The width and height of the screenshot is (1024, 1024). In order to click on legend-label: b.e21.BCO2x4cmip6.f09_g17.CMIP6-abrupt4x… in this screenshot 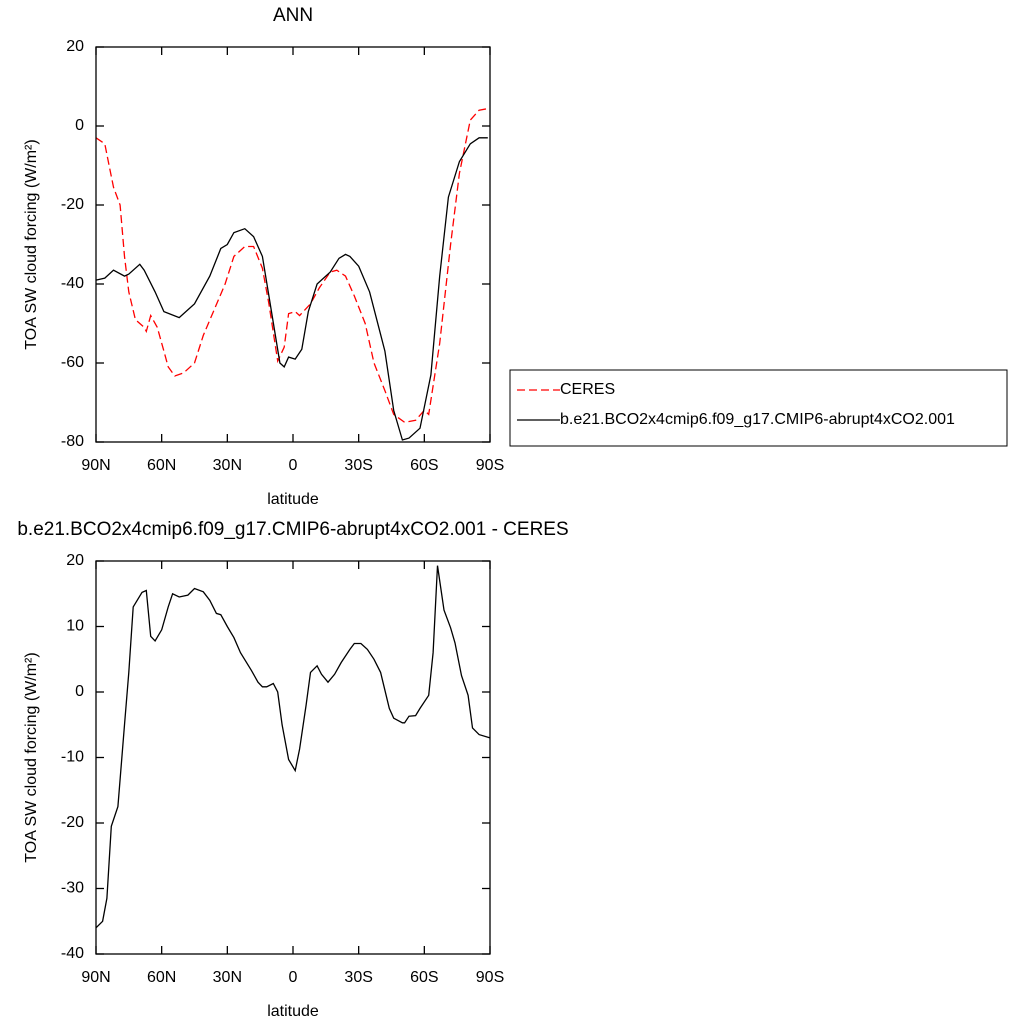, I will do `click(757, 419)`.